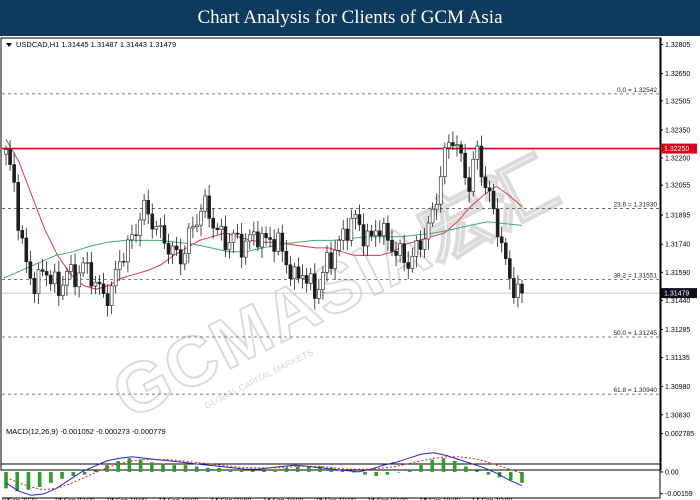 The image size is (700, 500). Describe the element at coordinates (677, 101) in the screenshot. I see `price-tick-label: 1.32505` at that location.